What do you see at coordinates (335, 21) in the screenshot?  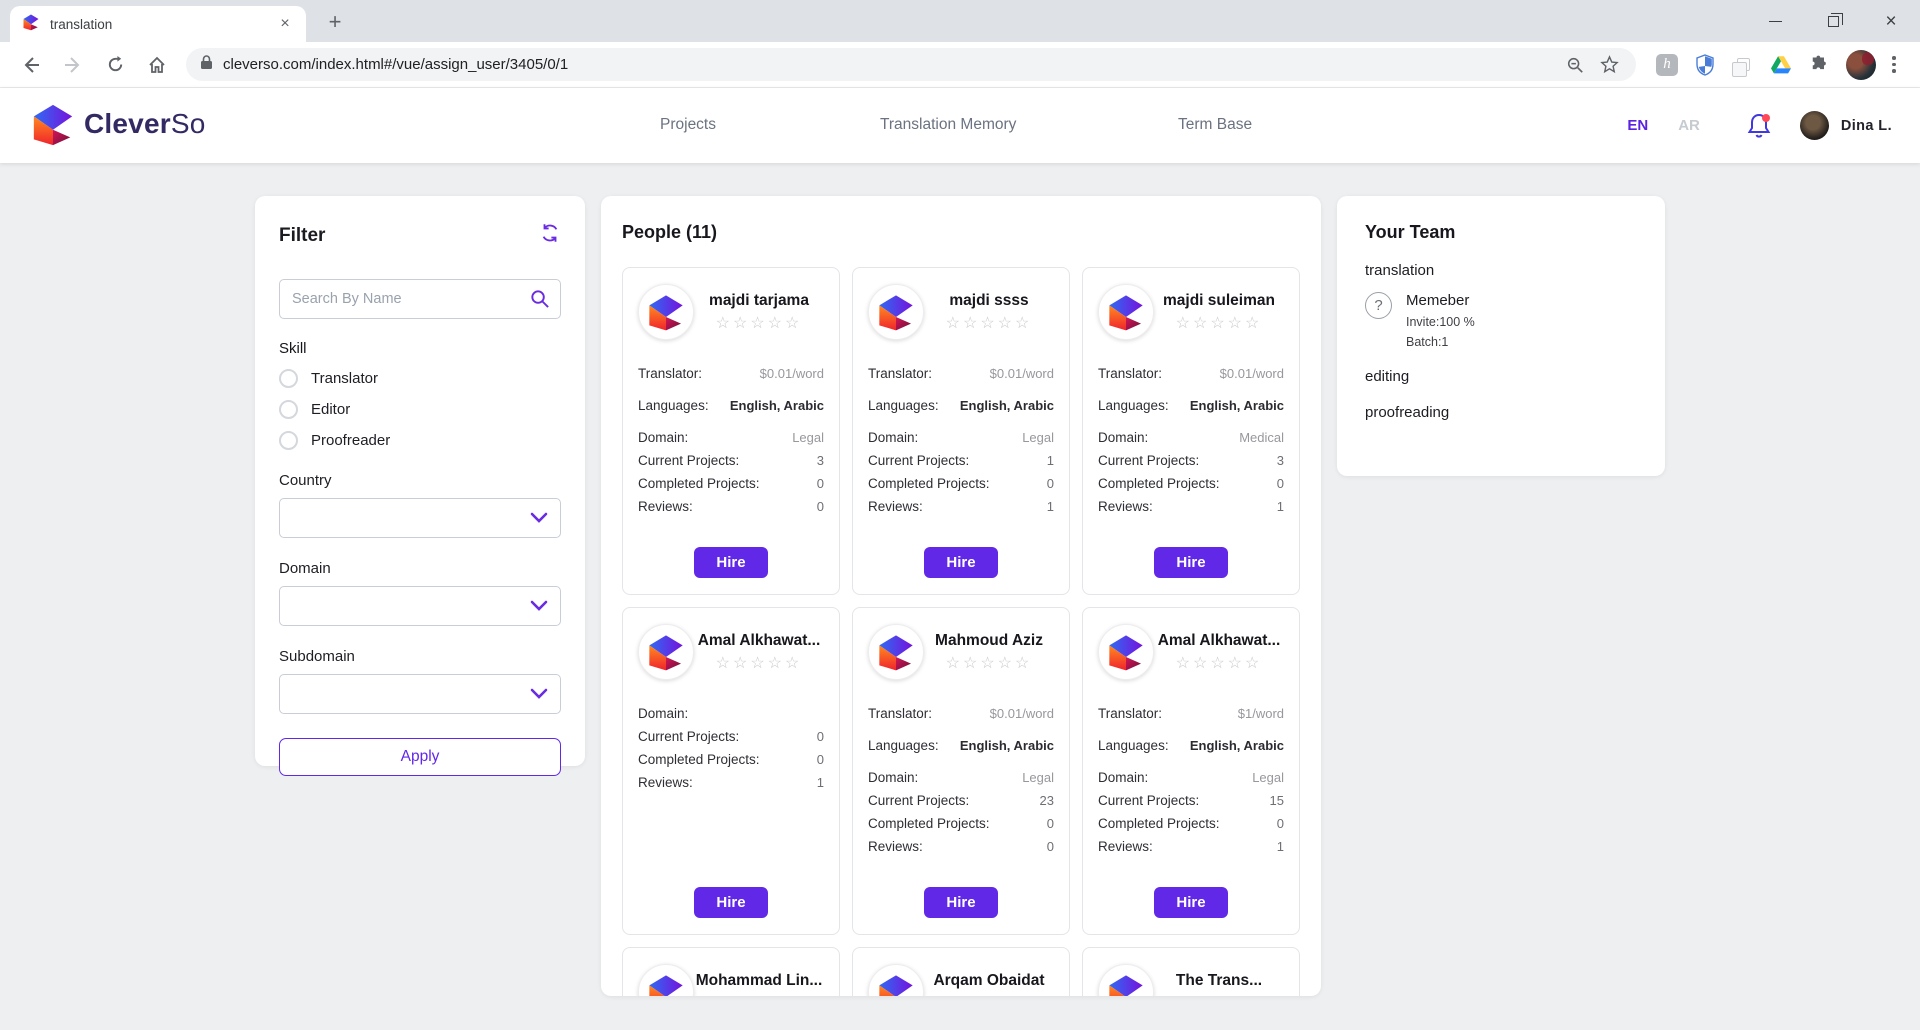 I see `new-tab-button: +` at bounding box center [335, 21].